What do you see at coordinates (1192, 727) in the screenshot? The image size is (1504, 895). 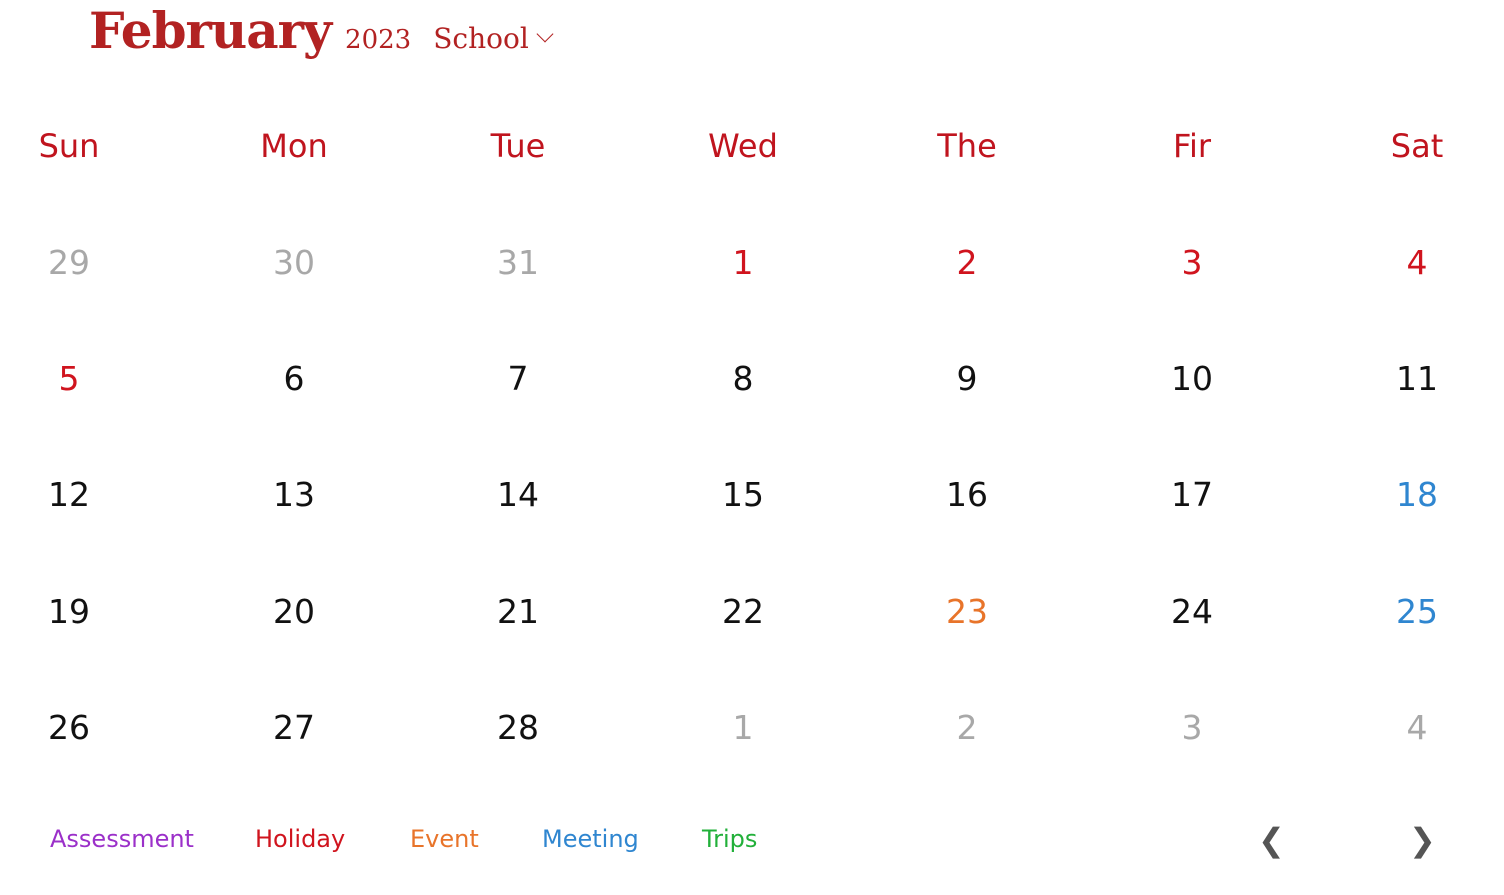 I see `day-cell-outside-month: 3` at bounding box center [1192, 727].